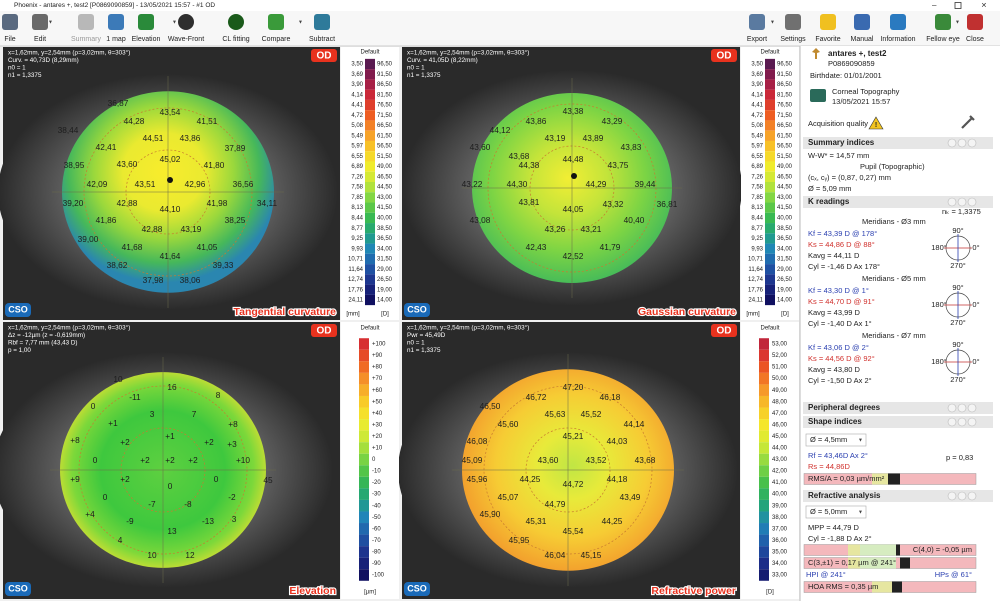 The height and width of the screenshot is (601, 1000). I want to click on sidebar-text: Peripheral degrees, so click(844, 407).